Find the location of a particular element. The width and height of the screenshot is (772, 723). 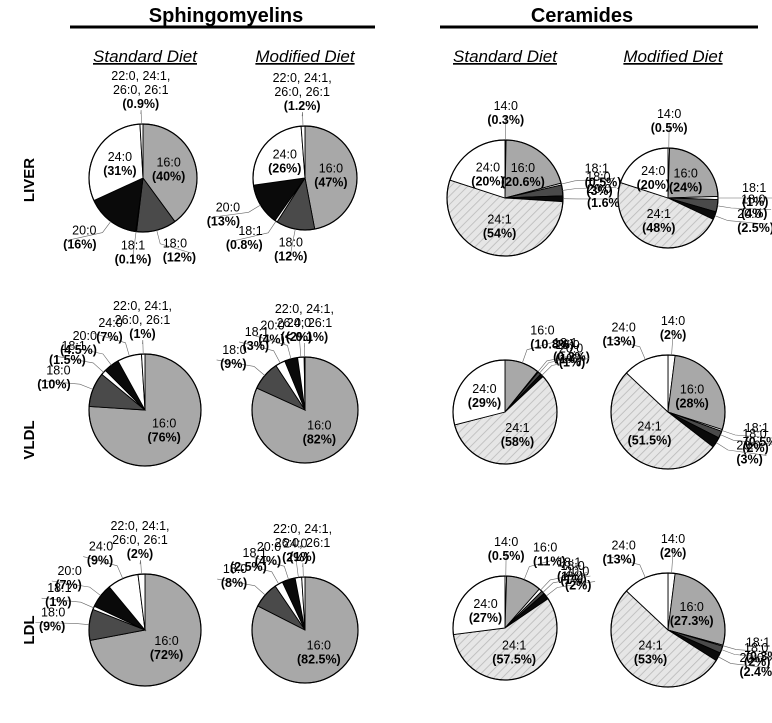

pie-ceramides-modified-diet-ldl-value-14-0: (2%) is located at coordinates (673, 553).